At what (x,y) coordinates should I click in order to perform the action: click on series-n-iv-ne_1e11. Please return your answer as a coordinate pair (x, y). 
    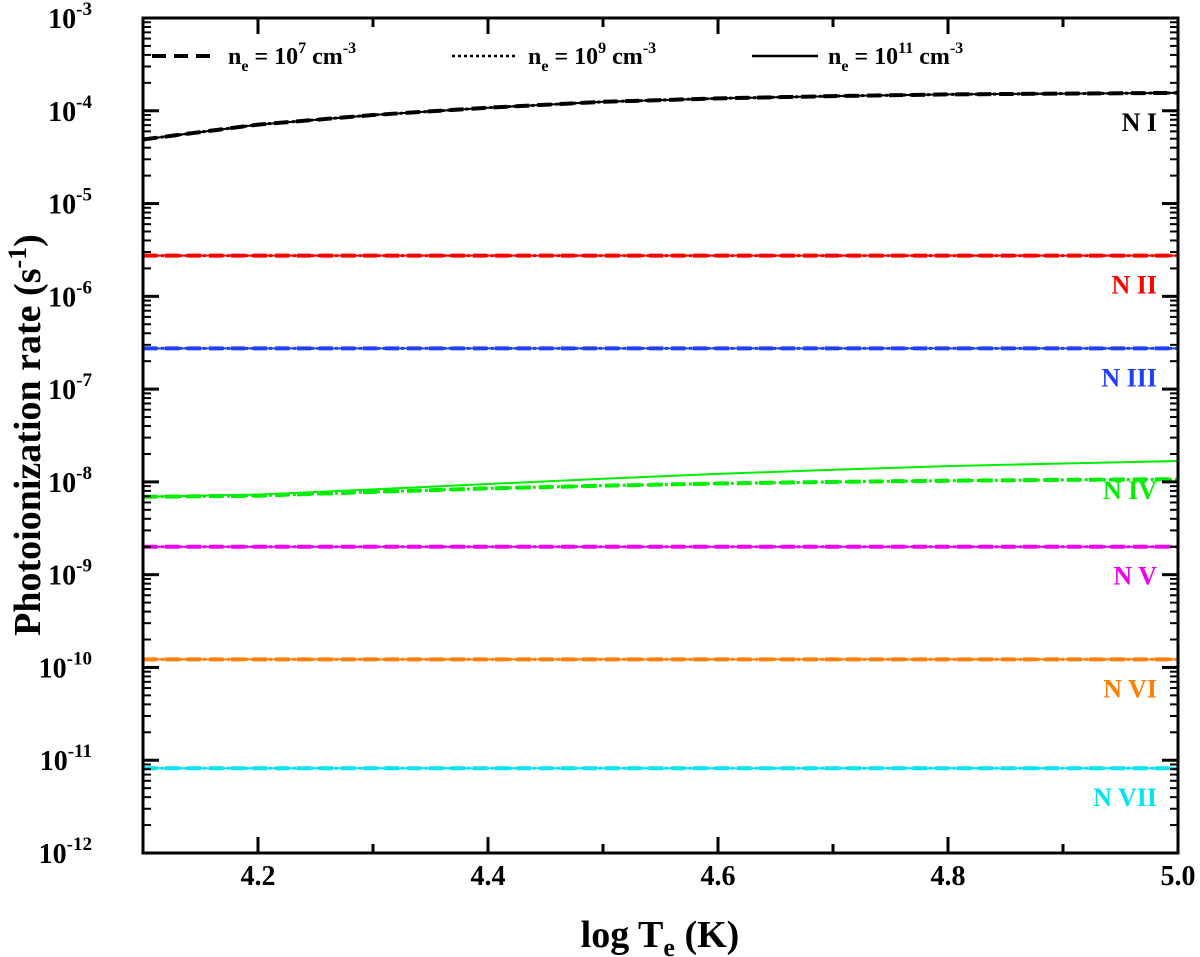
    Looking at the image, I should click on (660, 479).